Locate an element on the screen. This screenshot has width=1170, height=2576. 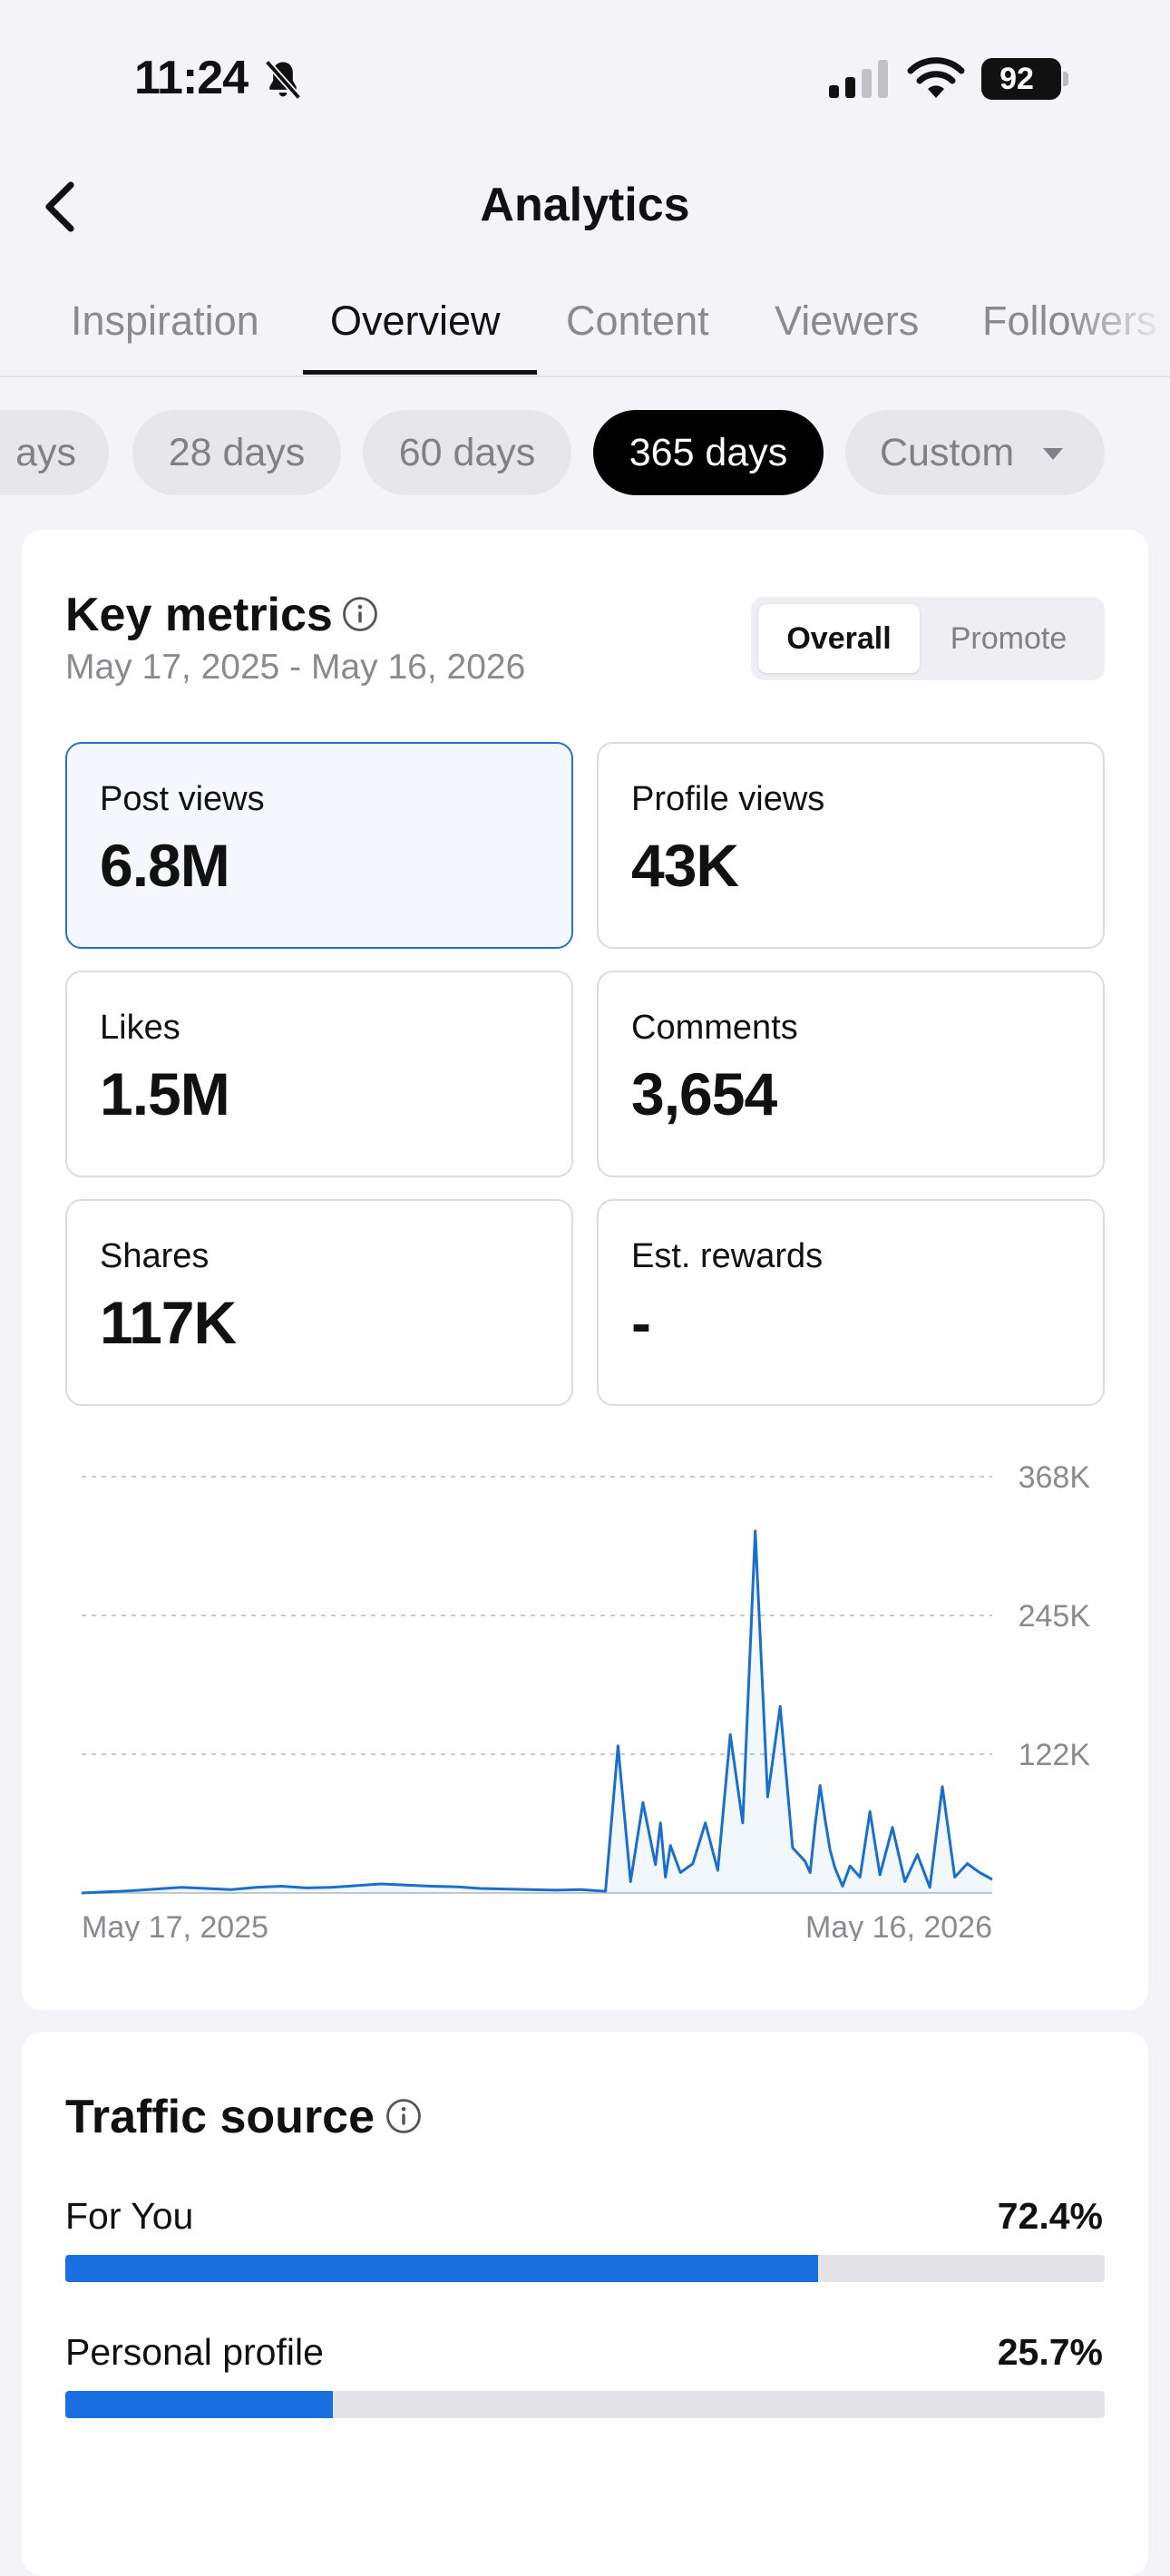
post-views-area is located at coordinates (537, 1711).